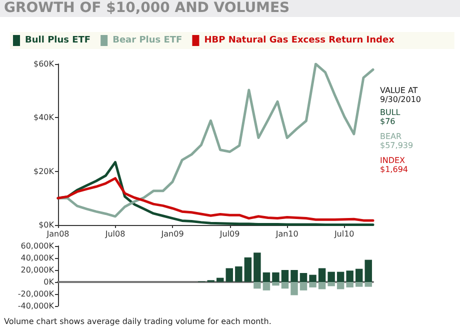 Image resolution: width=460 pixels, height=331 pixels. I want to click on y-tick-label: 20,000K, so click(37, 270).